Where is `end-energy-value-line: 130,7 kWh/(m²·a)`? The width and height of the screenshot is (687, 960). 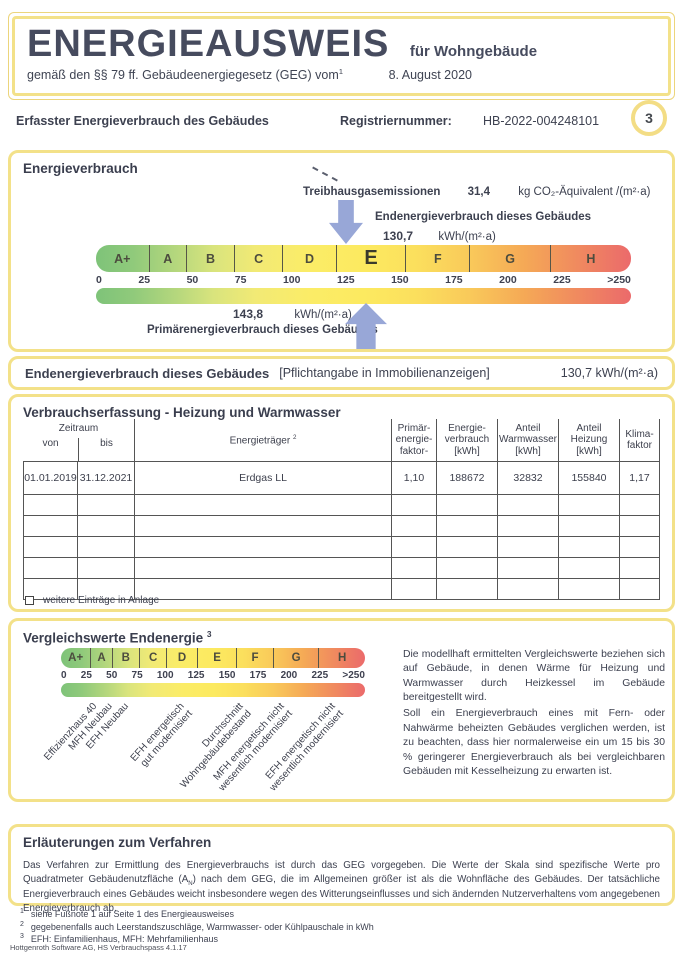
end-energy-value-line: 130,7 kWh/(m²·a) is located at coordinates (439, 236).